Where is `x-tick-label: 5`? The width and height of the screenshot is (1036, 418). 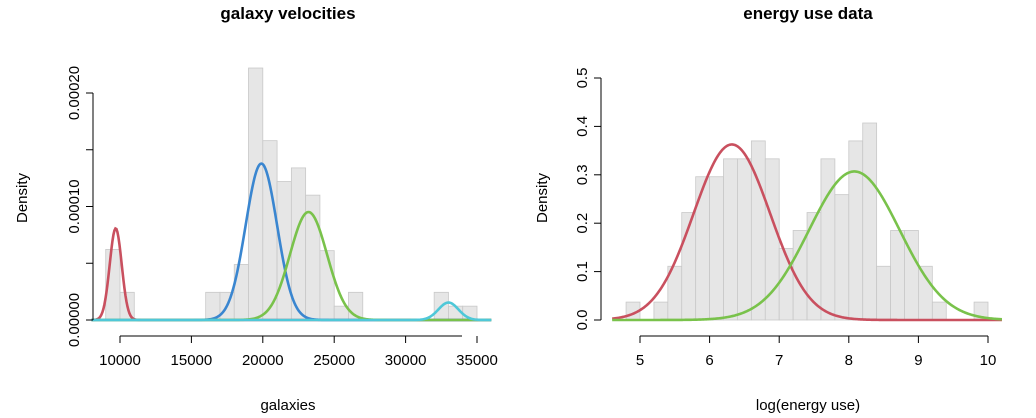
x-tick-label: 5 is located at coordinates (640, 360).